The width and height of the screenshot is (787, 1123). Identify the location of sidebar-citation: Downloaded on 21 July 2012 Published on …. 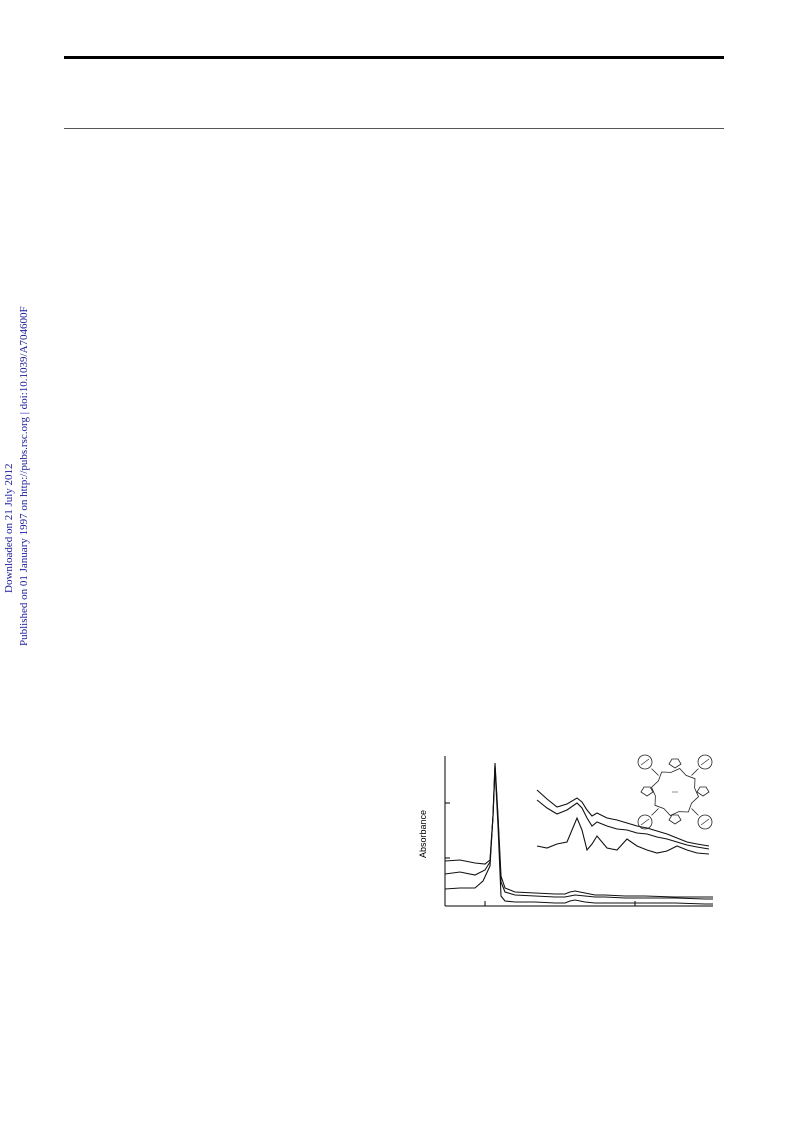
(23, 476).